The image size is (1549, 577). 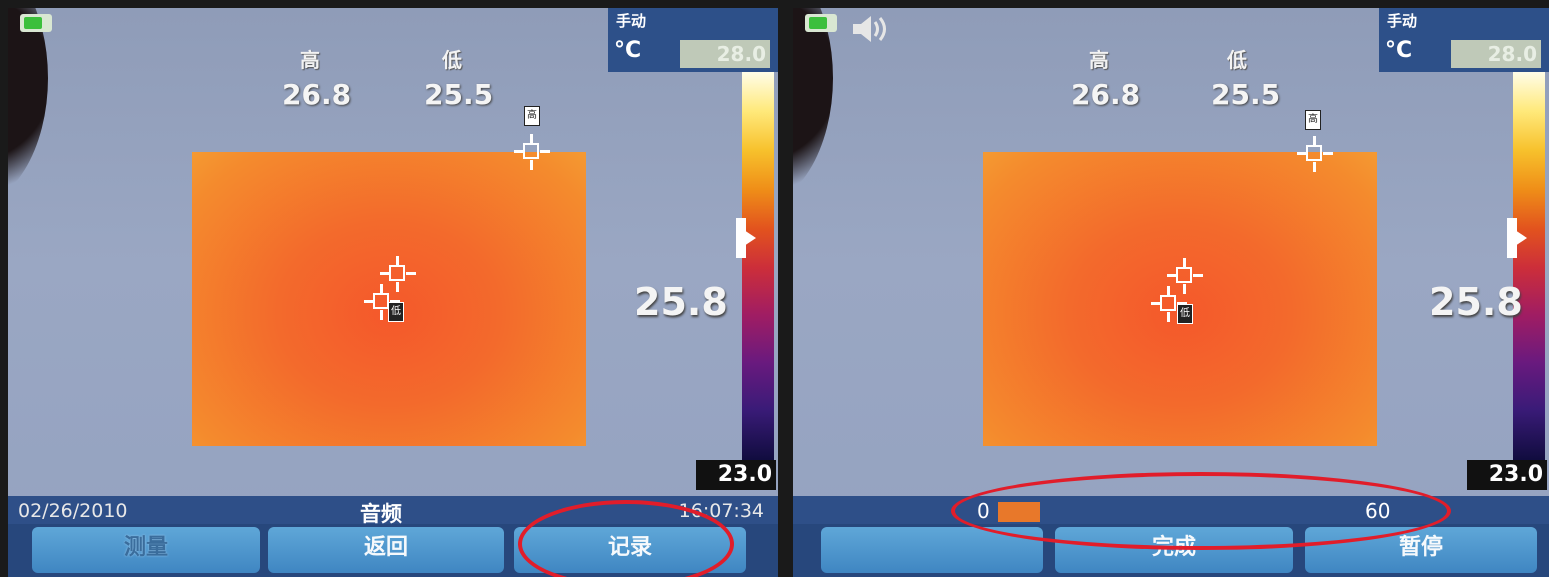 I want to click on progress-highlight-ring, so click(x=1201, y=511).